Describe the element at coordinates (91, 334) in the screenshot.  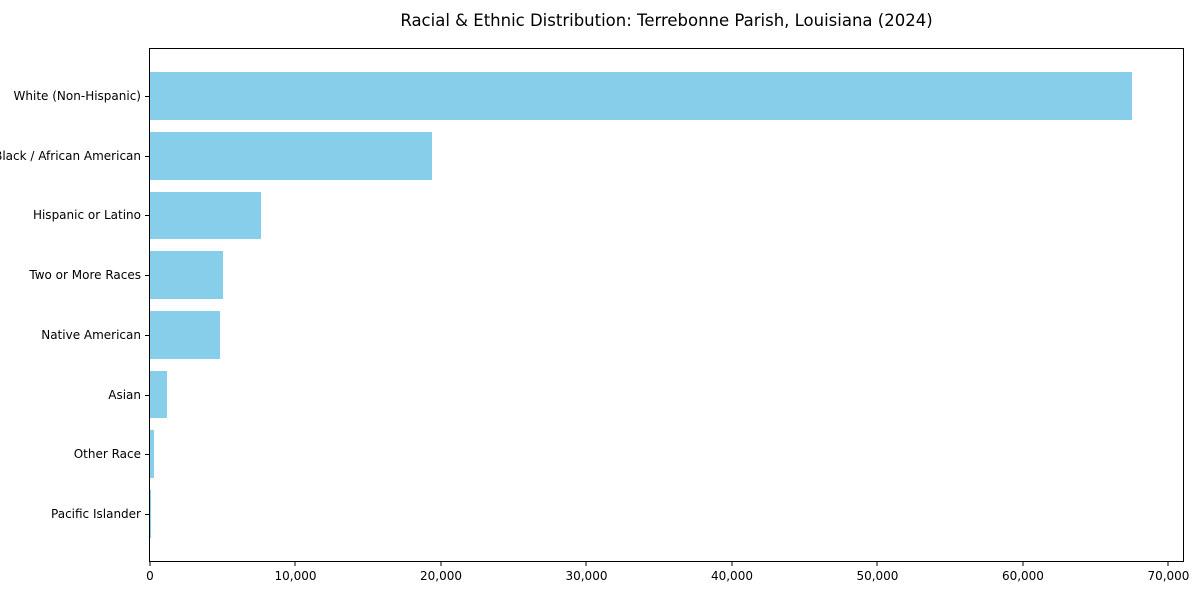
I see `y-tick-label: Native American` at that location.